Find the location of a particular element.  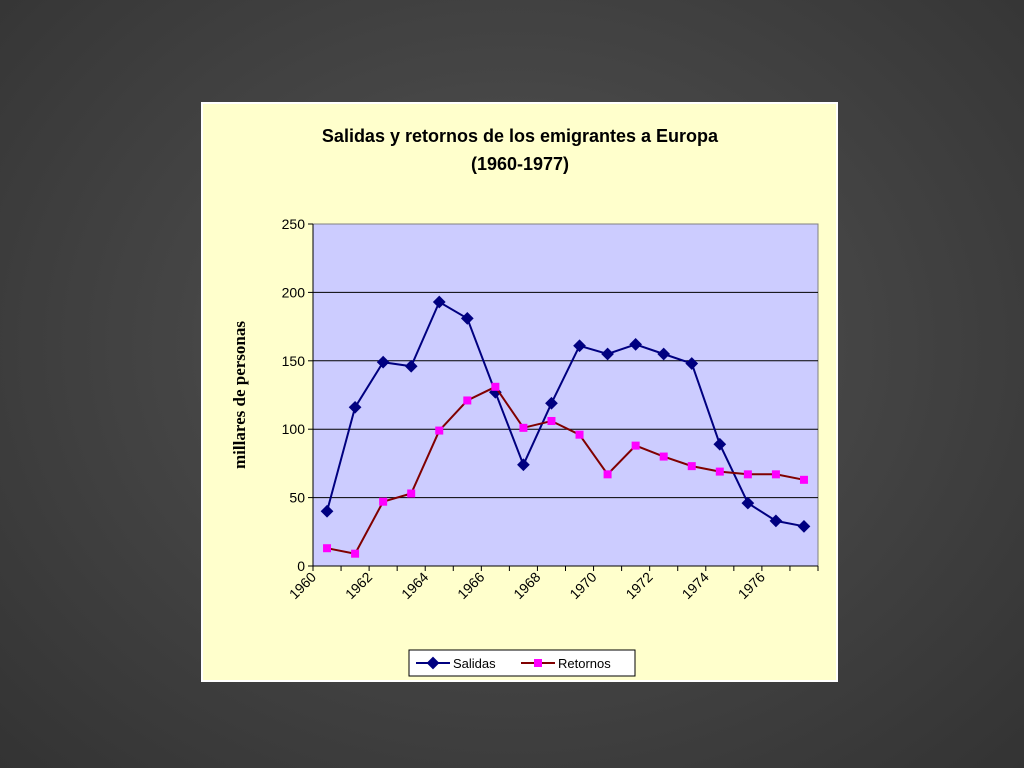

y-tick-label-0: 0 is located at coordinates (301, 566).